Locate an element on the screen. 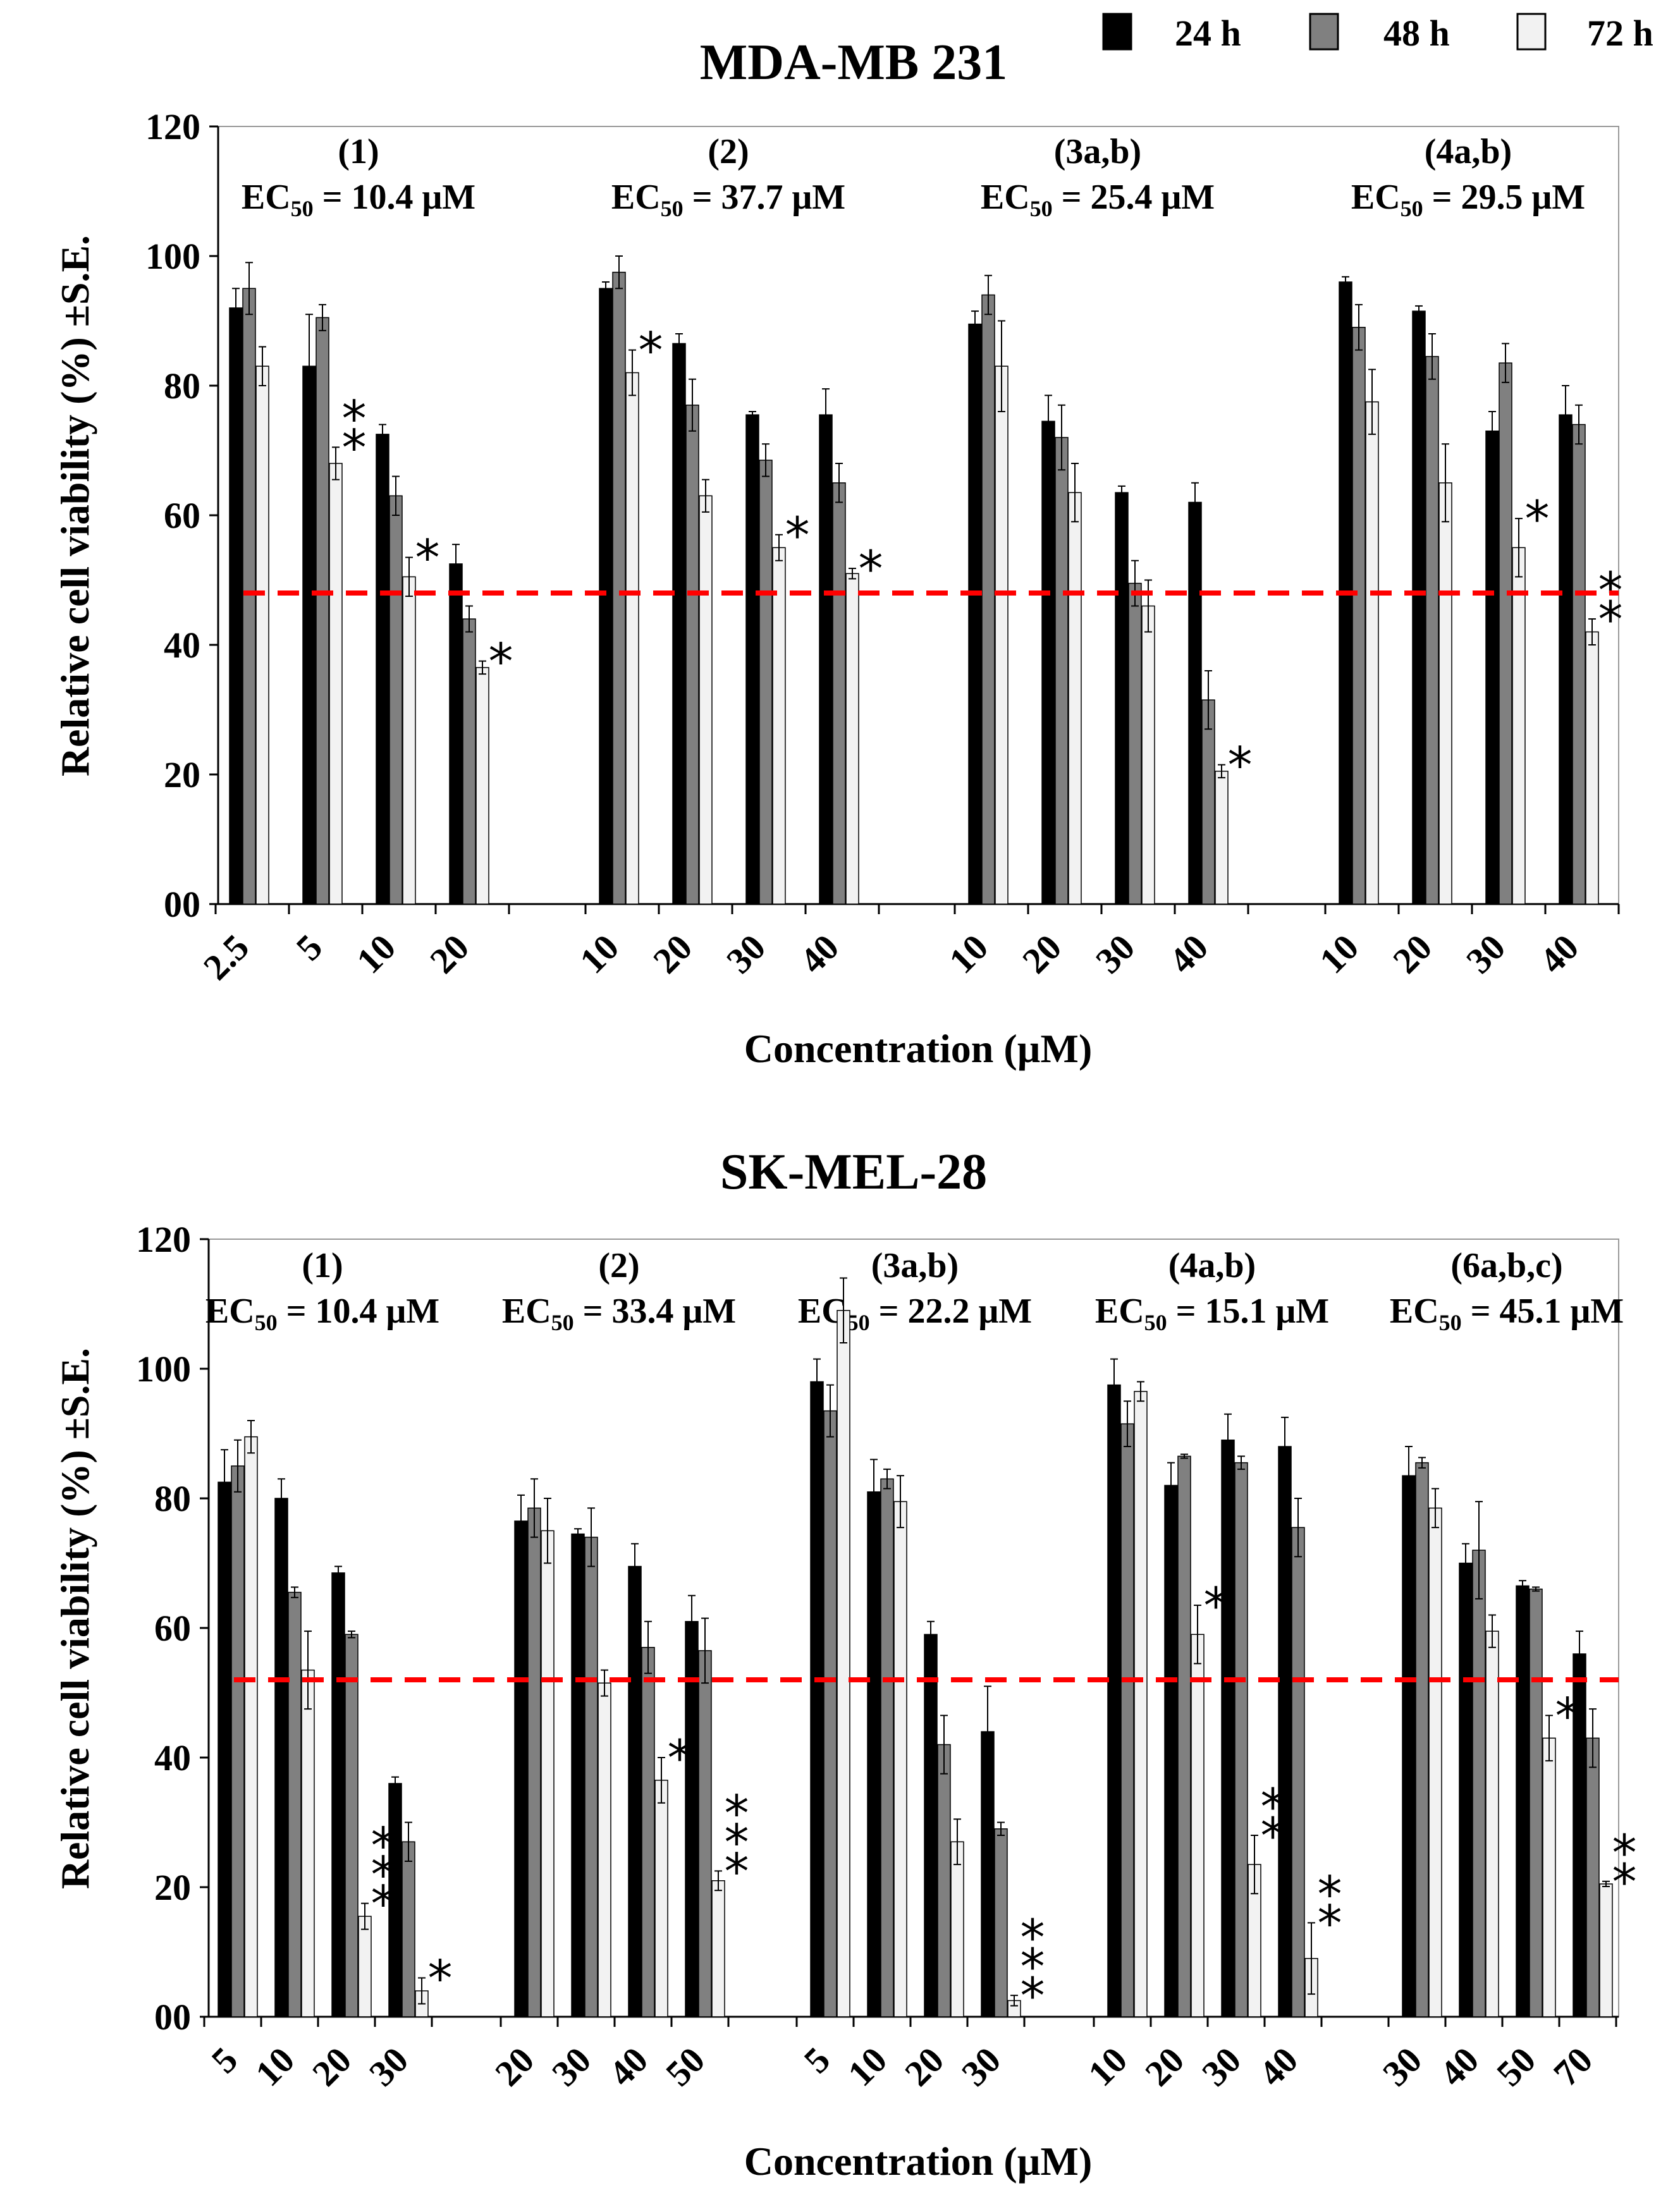  legend-swatch-24h is located at coordinates (1117, 32).